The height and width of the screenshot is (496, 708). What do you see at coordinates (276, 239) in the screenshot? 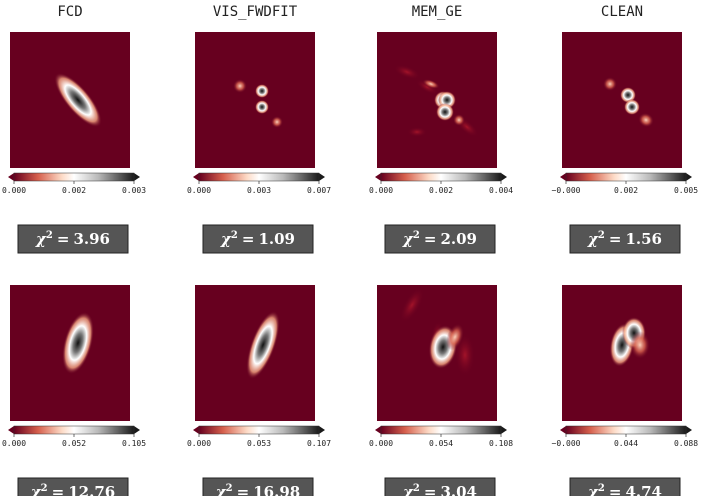
I see `chi-value: 1.09` at bounding box center [276, 239].